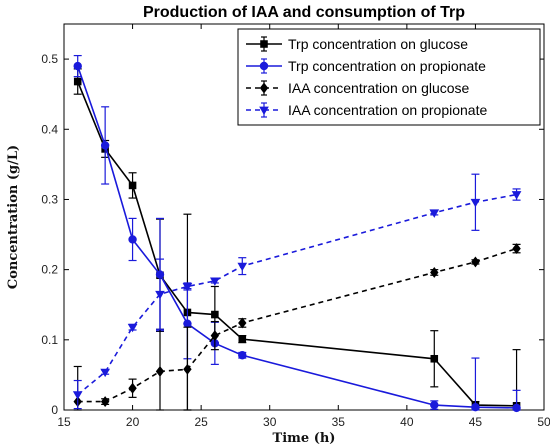 The image size is (550, 447). Describe the element at coordinates (270, 422) in the screenshot. I see `x-tick-label: 30` at that location.